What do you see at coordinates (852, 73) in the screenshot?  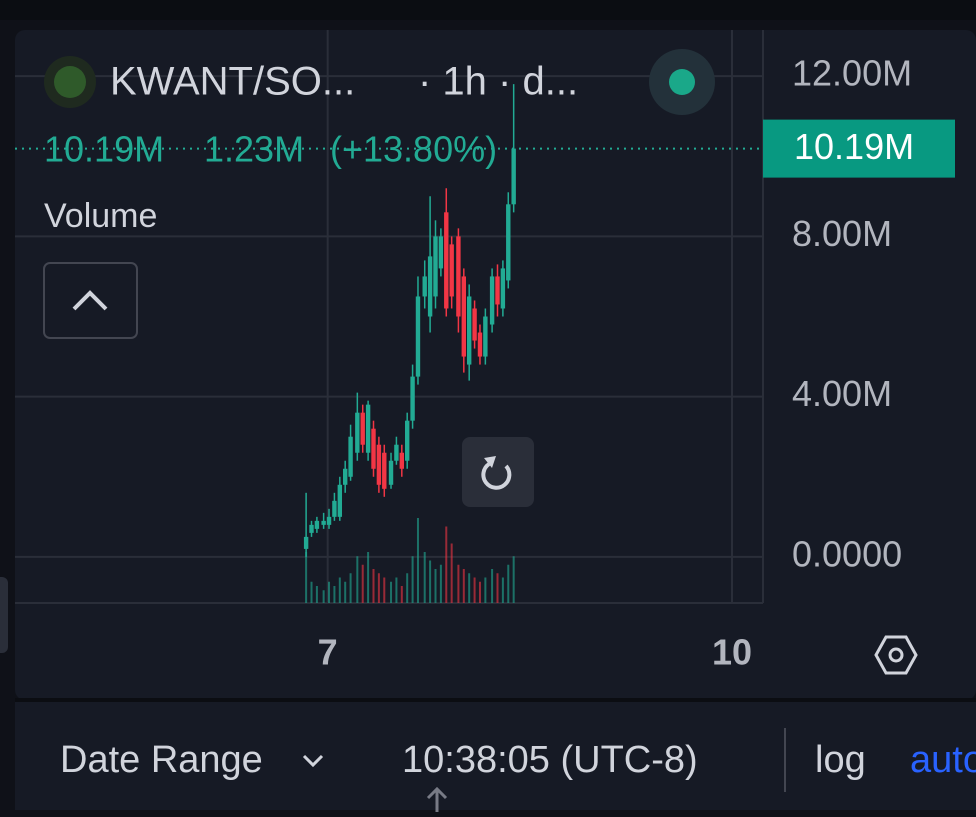 I see `y-tick-label: 12.00M` at bounding box center [852, 73].